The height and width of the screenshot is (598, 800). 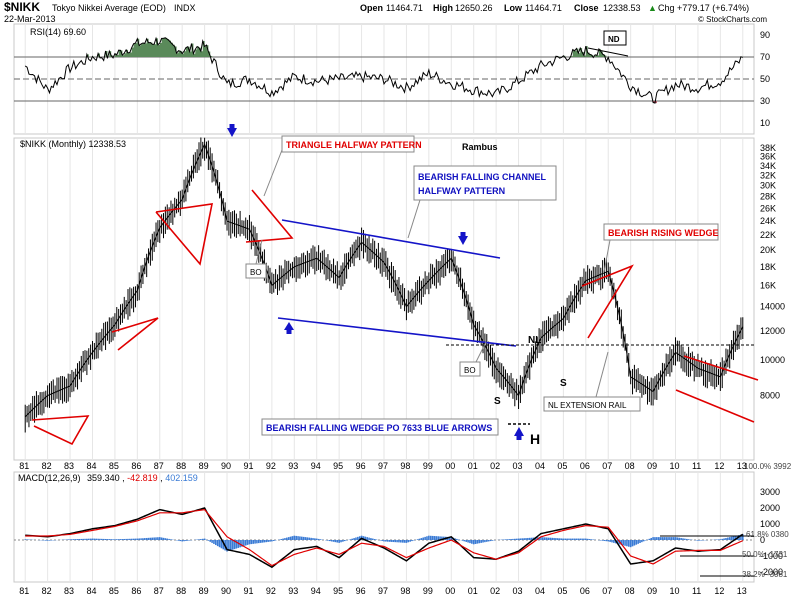 I want to click on price-tick-label: 24K, so click(x=768, y=221).